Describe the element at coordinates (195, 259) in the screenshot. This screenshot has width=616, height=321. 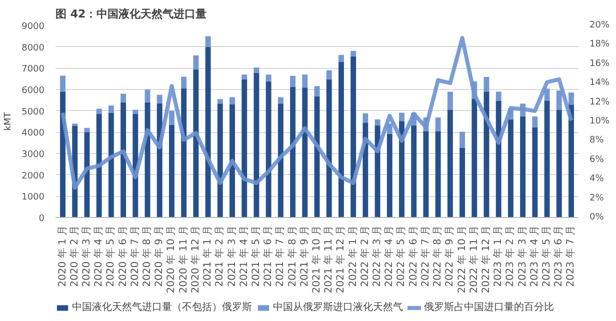
I see `x-tick-label: 2020 年 12 月` at that location.